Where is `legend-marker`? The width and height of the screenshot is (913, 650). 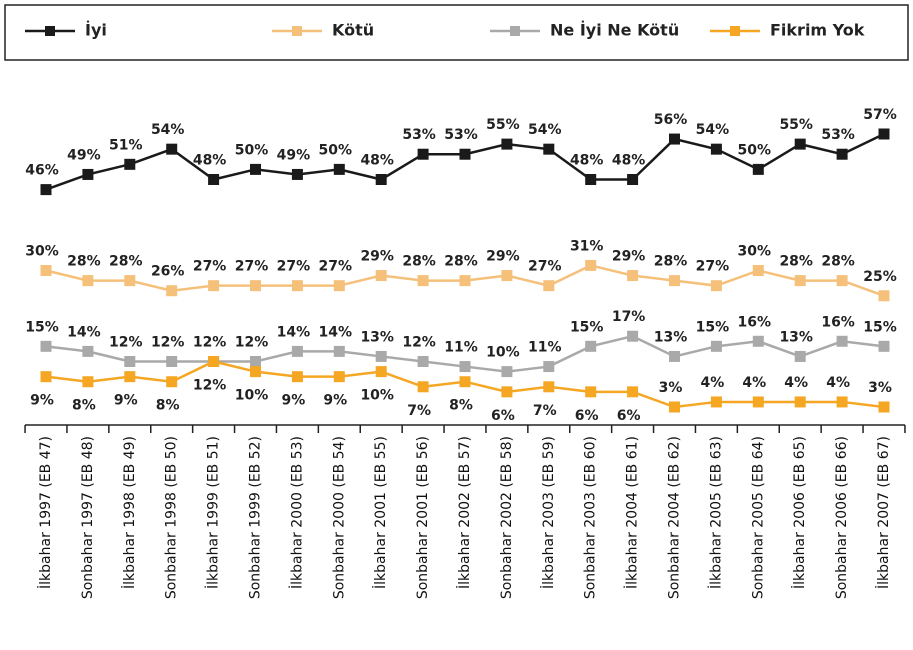 legend-marker is located at coordinates (297, 31).